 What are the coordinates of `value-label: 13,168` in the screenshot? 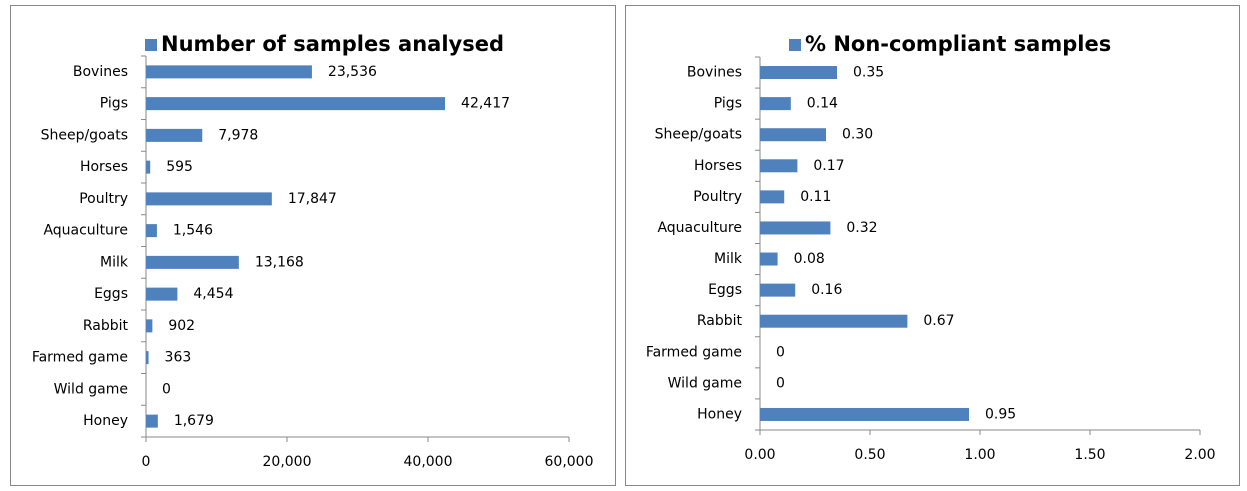 It's located at (279, 262).